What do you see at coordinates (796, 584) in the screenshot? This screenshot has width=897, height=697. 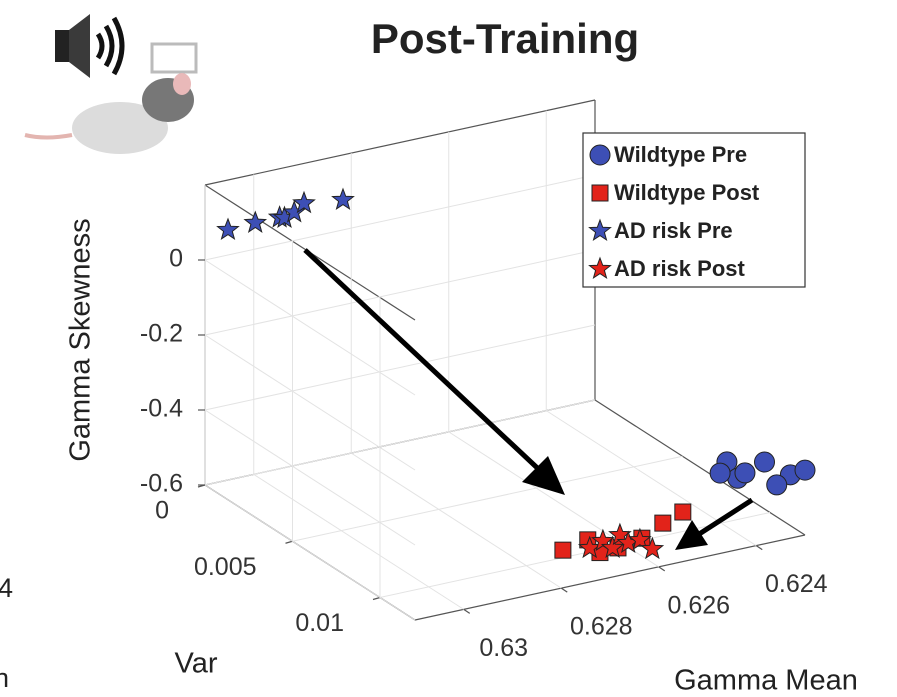 I see `x-tick-label: 0.624` at bounding box center [796, 584].